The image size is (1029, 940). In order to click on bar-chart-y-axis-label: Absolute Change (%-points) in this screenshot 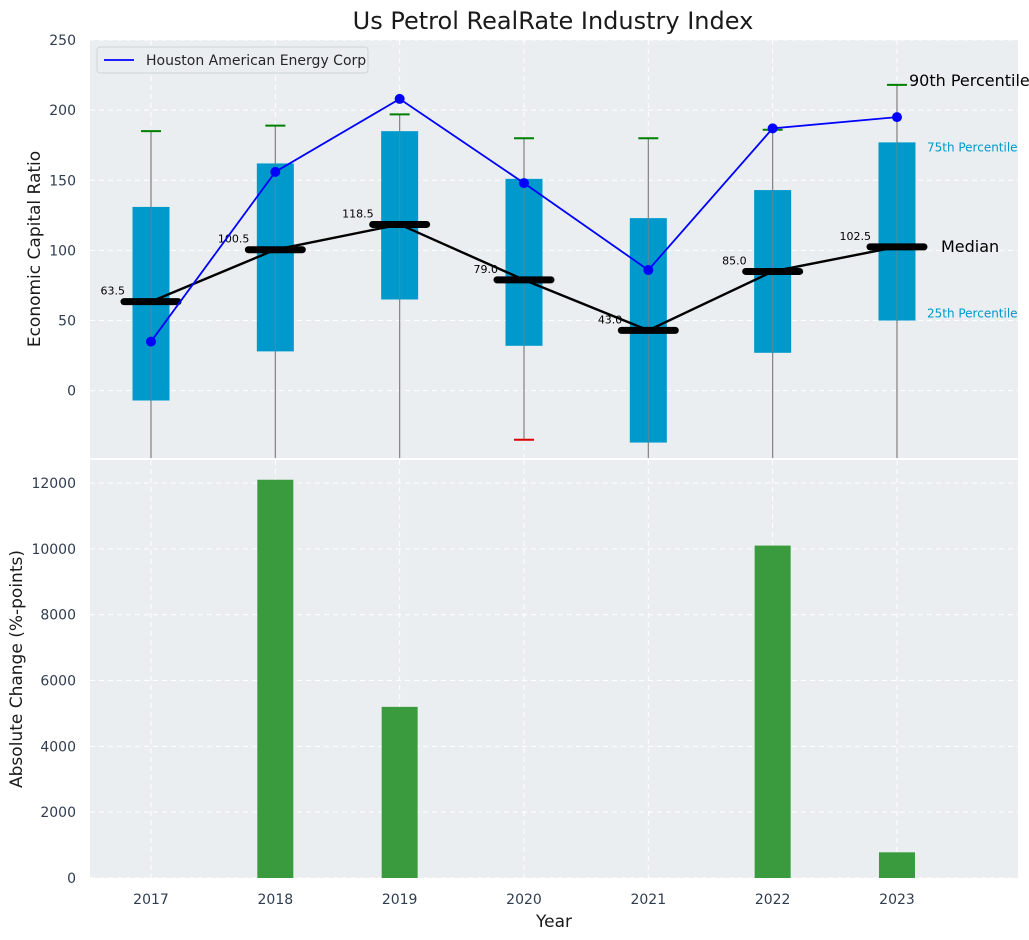, I will do `click(17, 669)`.